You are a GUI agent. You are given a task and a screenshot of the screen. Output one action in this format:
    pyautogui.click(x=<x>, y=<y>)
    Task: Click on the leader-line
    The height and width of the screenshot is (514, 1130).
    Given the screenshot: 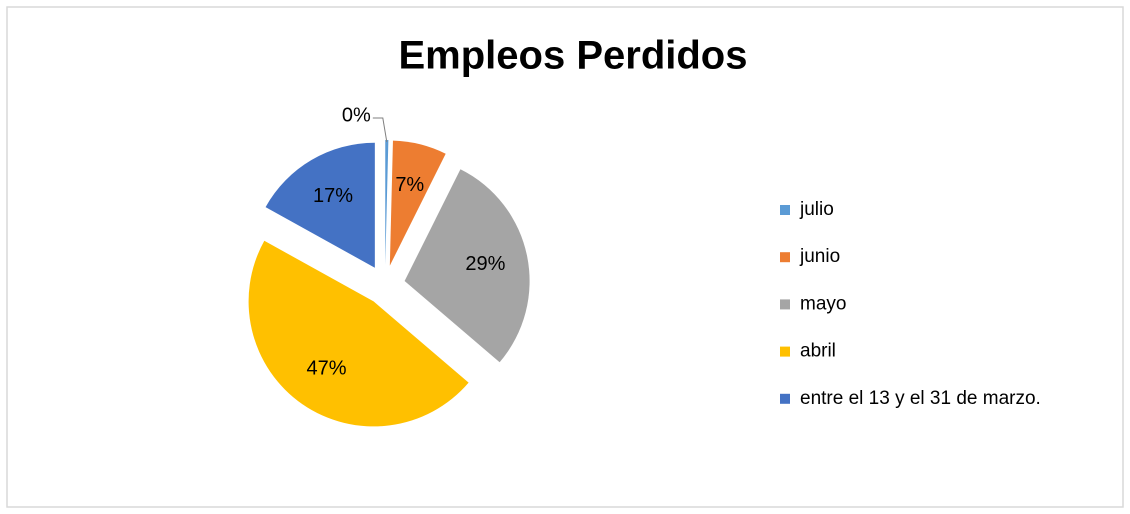 What is the action you would take?
    pyautogui.click(x=380, y=130)
    